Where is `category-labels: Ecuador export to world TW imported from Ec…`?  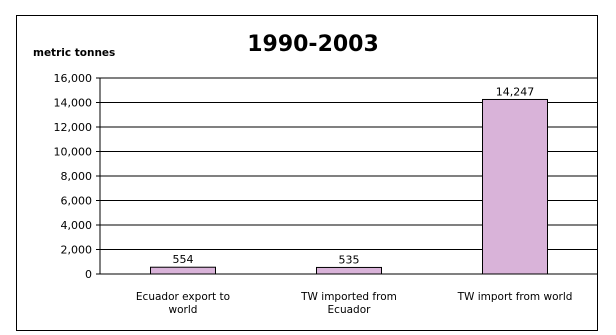
category-labels: Ecuador export to world TW imported from Ec… is located at coordinates (354, 303).